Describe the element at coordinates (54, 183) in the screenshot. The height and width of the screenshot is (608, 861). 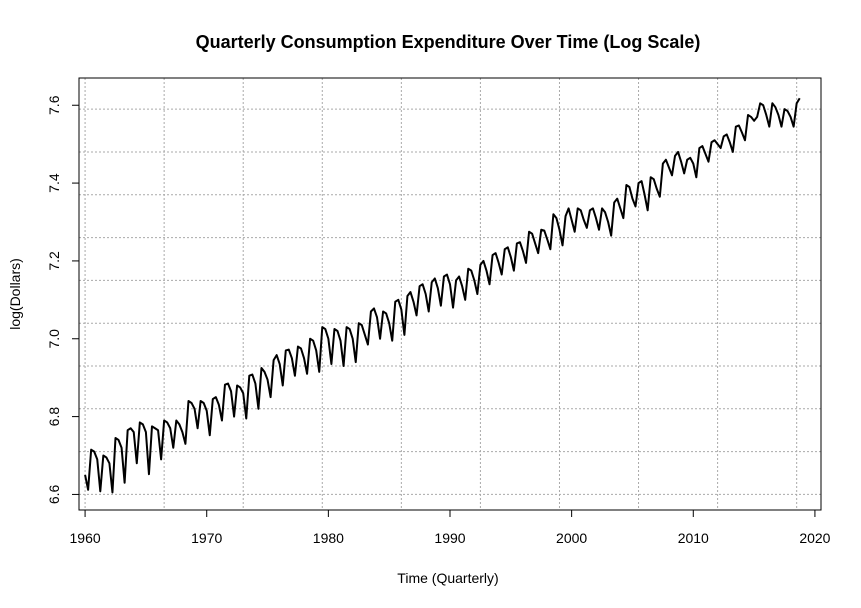
I see `y-tick-label: 7.4` at that location.